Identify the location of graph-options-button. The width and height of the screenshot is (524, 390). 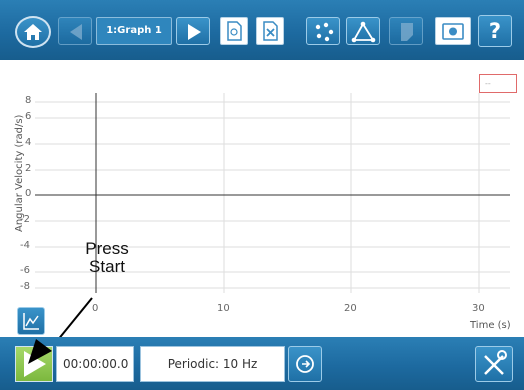
(31, 321).